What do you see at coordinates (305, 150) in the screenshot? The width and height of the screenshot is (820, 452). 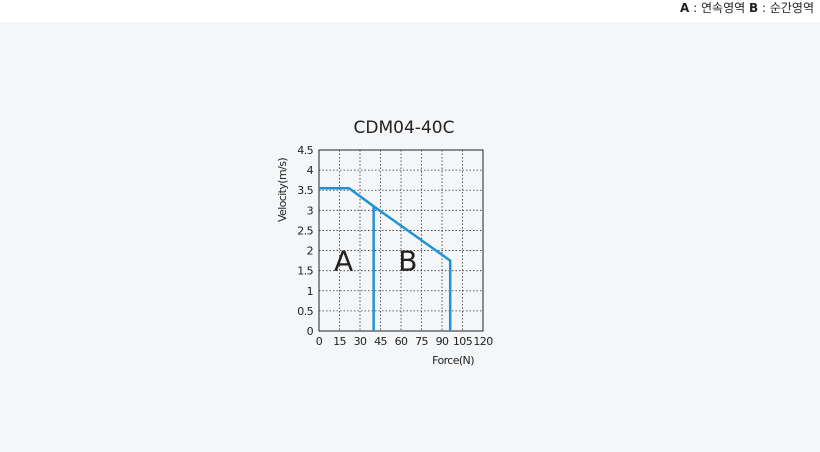 I see `y-tick-label: 4.5` at bounding box center [305, 150].